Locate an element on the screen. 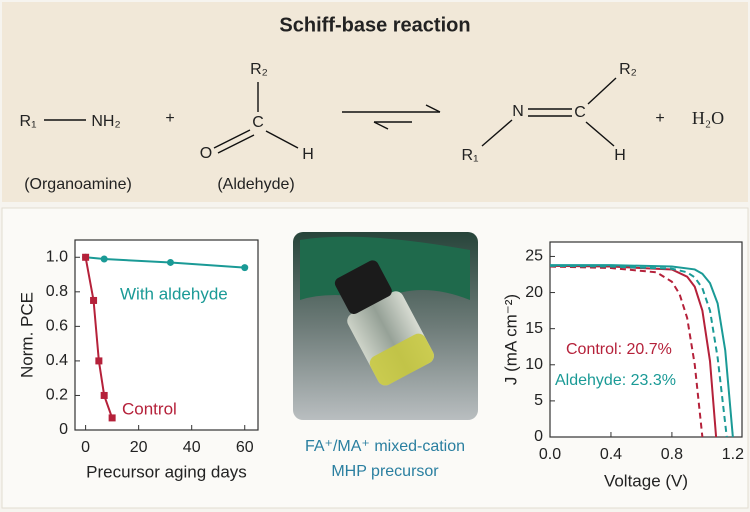 The height and width of the screenshot is (512, 750). reactant-label: (Organoamine) is located at coordinates (78, 184).